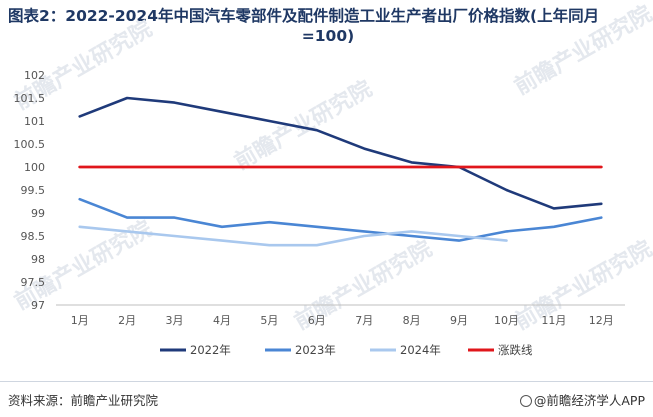  I want to click on source-text: 资料来源：前瞻产业研究院, so click(83, 400).